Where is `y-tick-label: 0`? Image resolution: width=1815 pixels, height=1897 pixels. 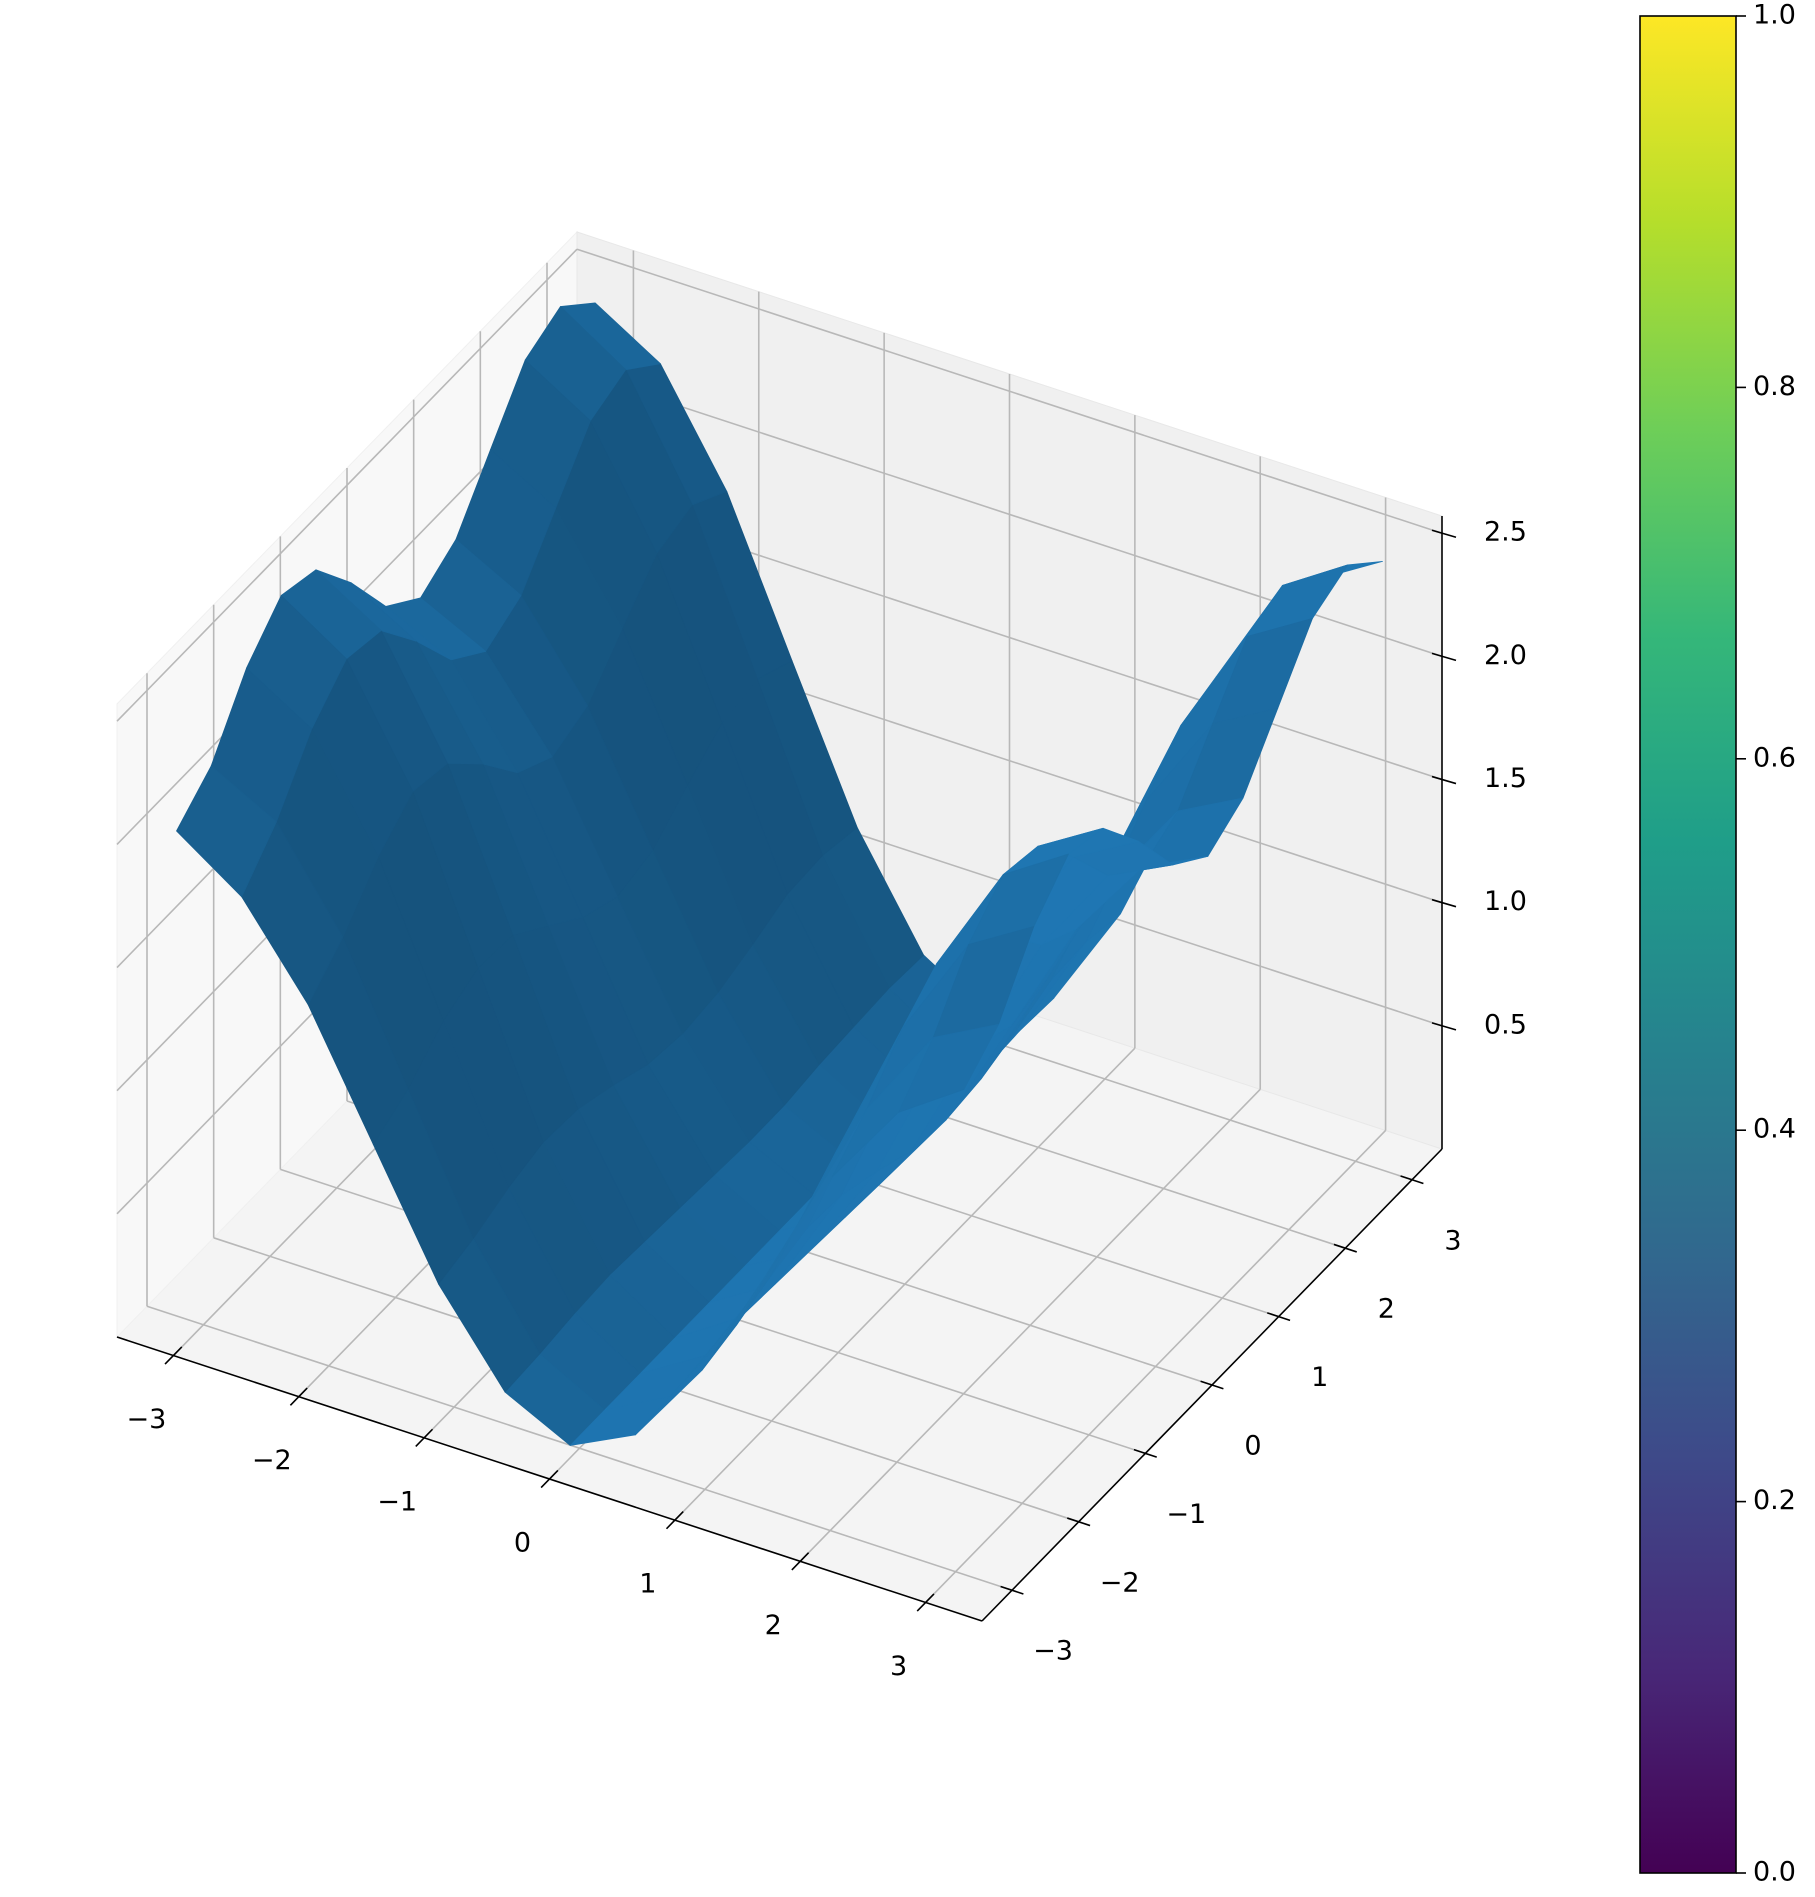
y-tick-label: 0 is located at coordinates (1252, 1446).